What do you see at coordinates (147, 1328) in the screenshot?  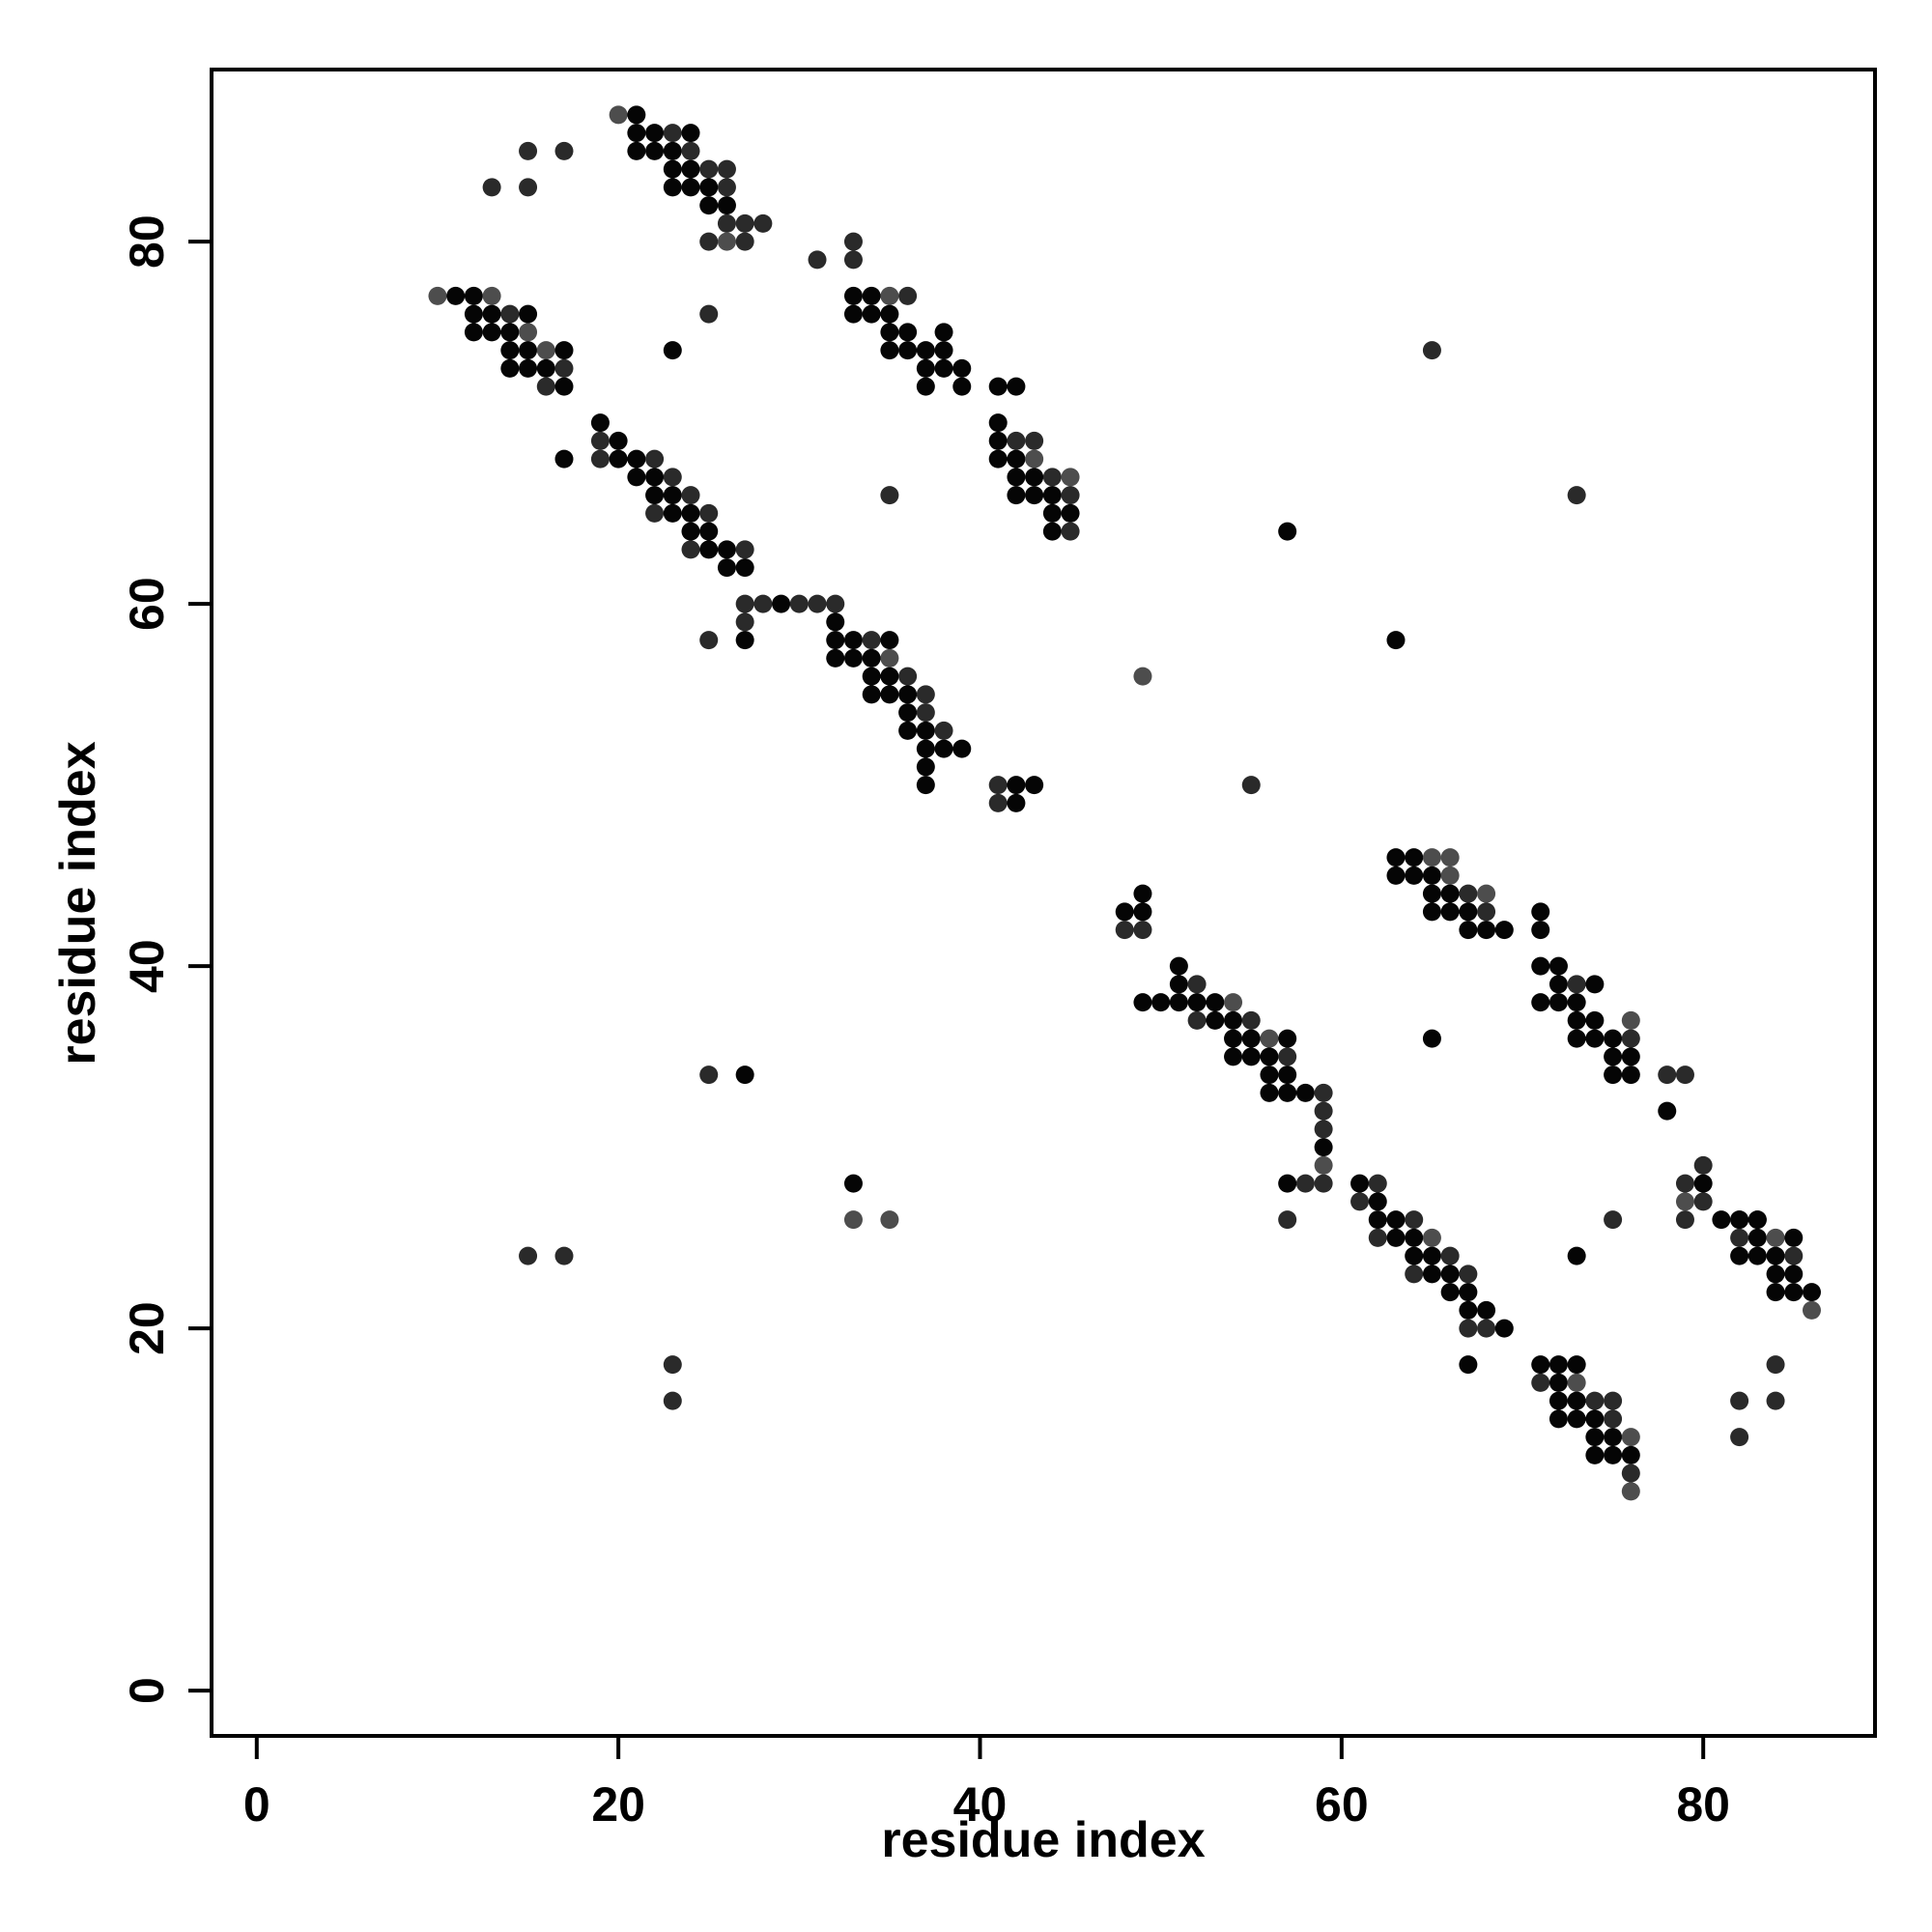 I see `y-tick-label: 20` at bounding box center [147, 1328].